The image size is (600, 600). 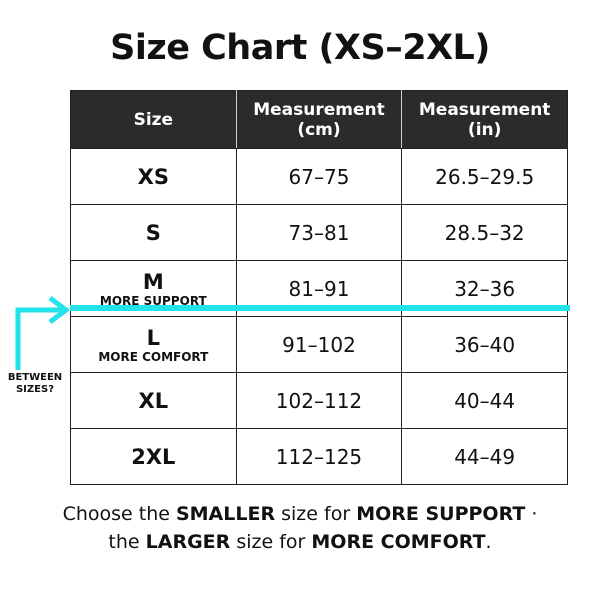 What do you see at coordinates (153, 300) in the screenshot?
I see `size-note: MORE SUPPORT` at bounding box center [153, 300].